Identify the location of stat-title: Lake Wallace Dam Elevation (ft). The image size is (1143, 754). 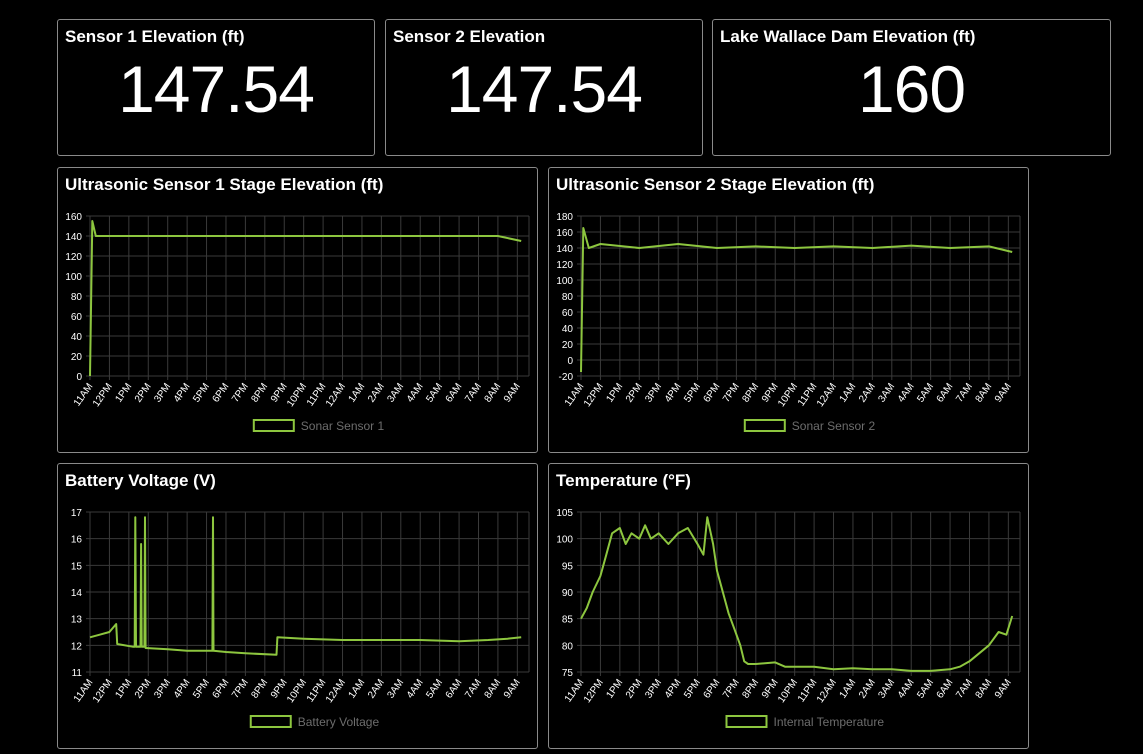
(848, 36).